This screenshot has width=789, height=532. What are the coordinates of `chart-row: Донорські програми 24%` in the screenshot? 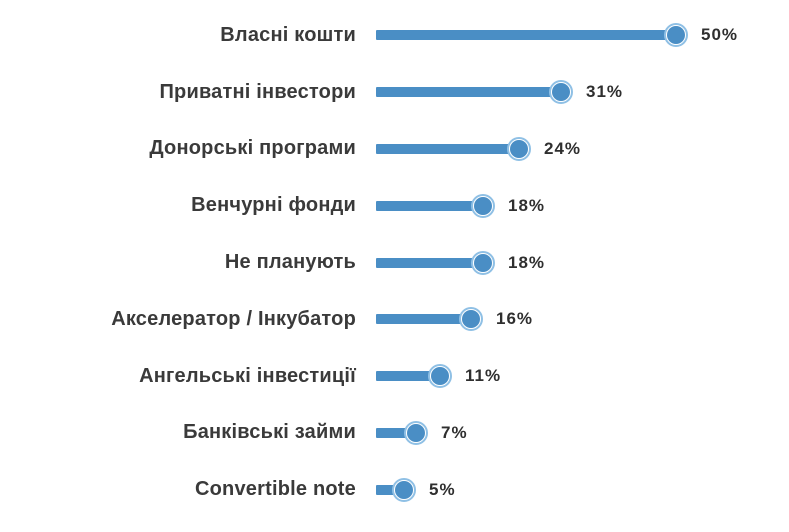 It's located at (394, 149).